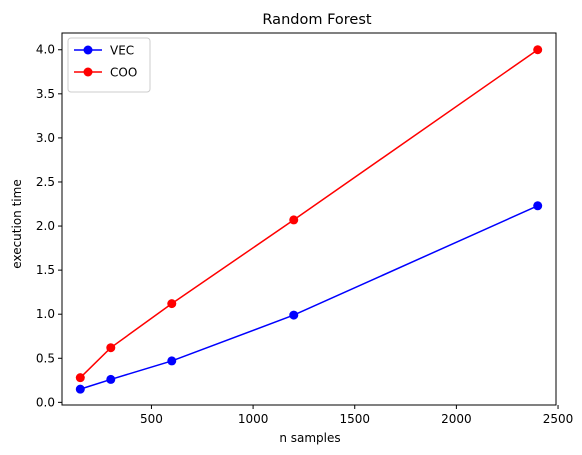 The image size is (582, 455). Describe the element at coordinates (309, 438) in the screenshot. I see `x-axis-label: n samples` at that location.